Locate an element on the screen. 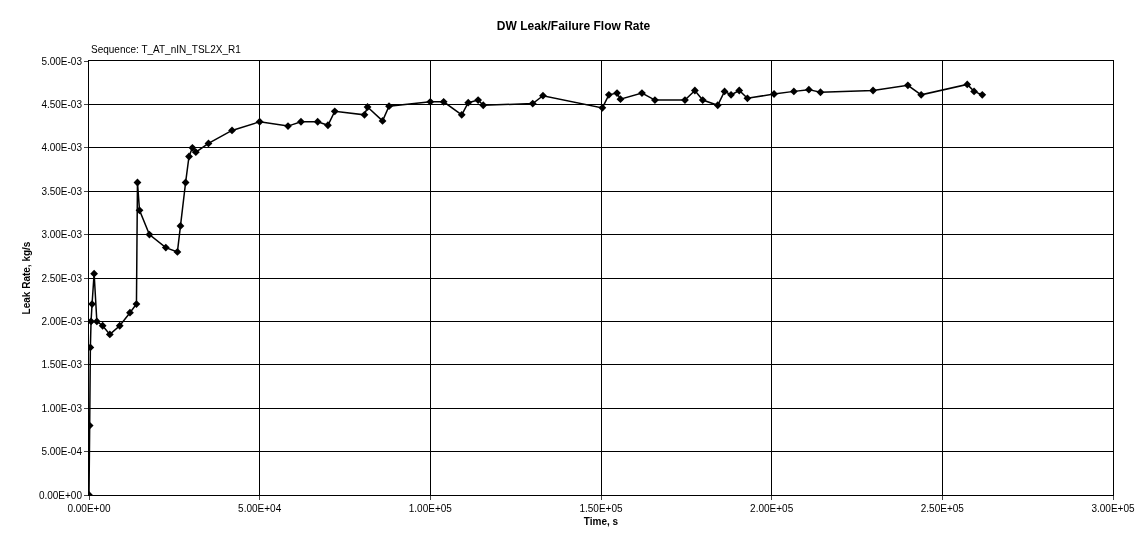 This screenshot has width=1147, height=546. y-tick-label: 1.00E-03 is located at coordinates (62, 408).